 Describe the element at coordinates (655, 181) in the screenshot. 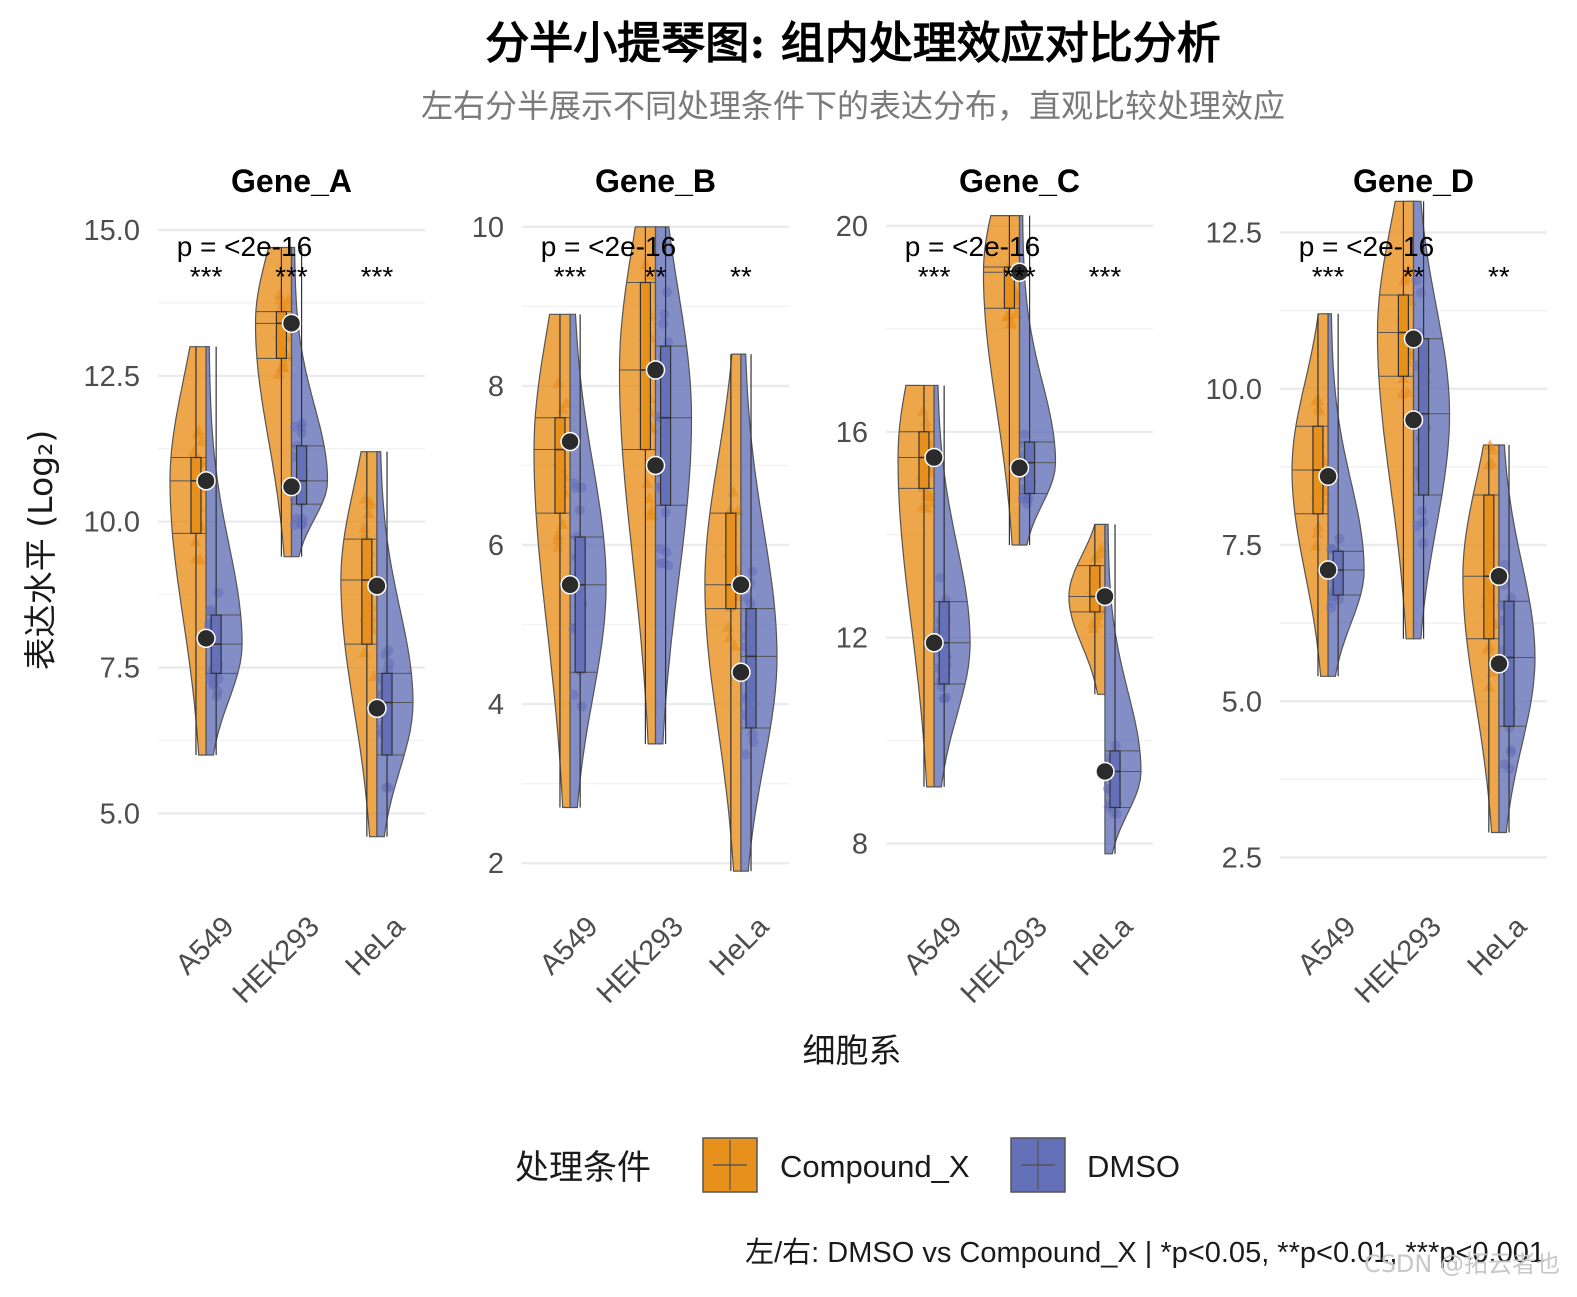

I see `facet-strip-label: Gene_B` at that location.